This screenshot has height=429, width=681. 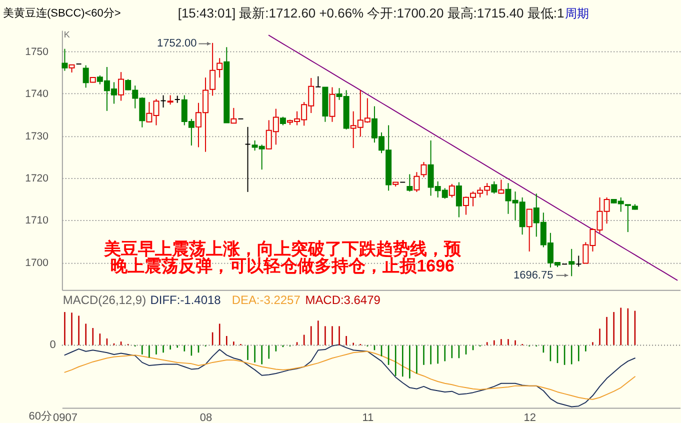 I want to click on text: DIFF:-1.4018, so click(x=186, y=299).